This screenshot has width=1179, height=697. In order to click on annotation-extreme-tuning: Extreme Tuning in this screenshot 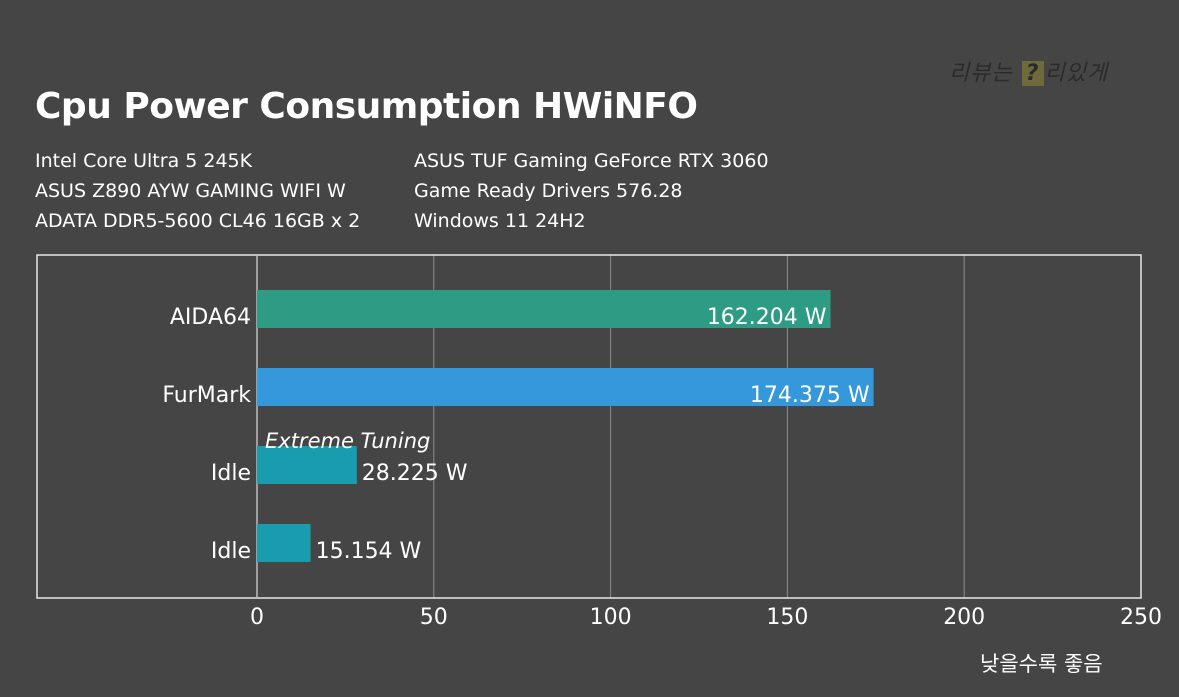, I will do `click(347, 441)`.